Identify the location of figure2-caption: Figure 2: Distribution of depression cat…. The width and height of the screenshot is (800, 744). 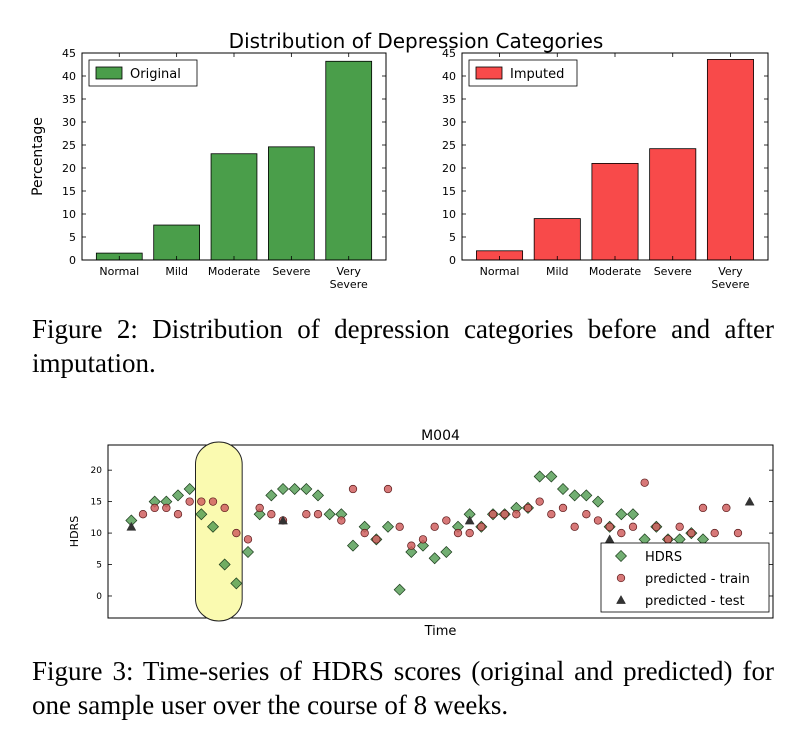
(403, 346).